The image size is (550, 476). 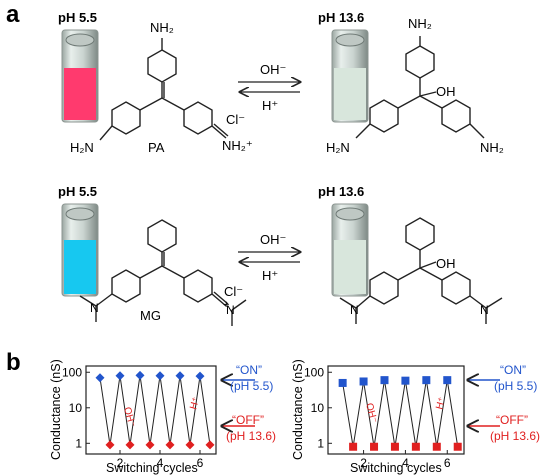 I want to click on equilibrium-arrows-2: OH⁻ H⁺, so click(x=269, y=257).